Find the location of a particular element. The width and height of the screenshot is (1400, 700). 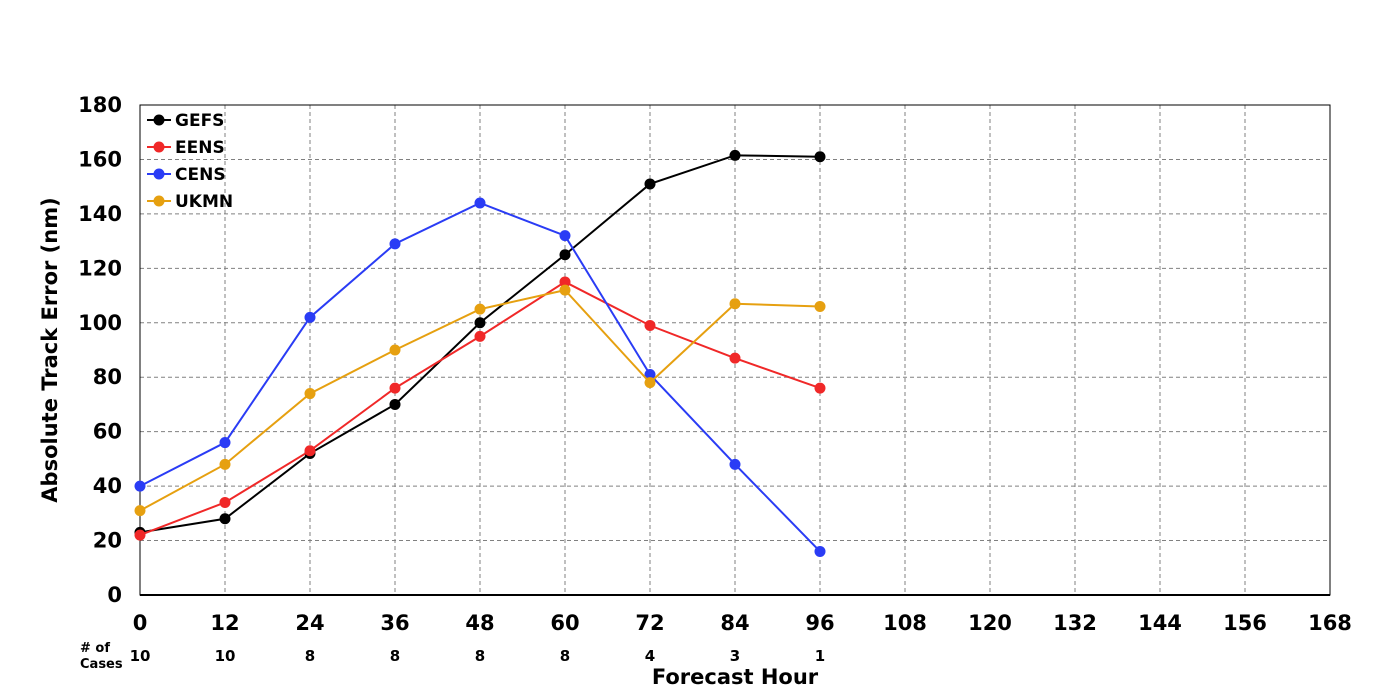

x-tick-label: 132 is located at coordinates (1075, 623).